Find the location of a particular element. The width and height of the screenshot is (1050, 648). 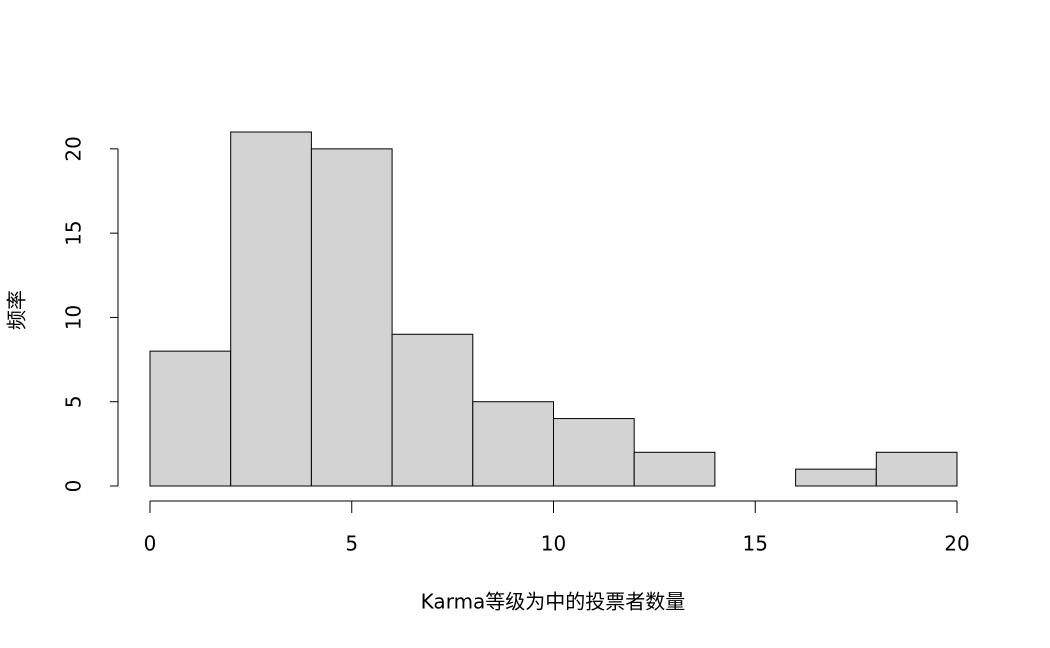

x-tick-label: 20 is located at coordinates (956, 544).